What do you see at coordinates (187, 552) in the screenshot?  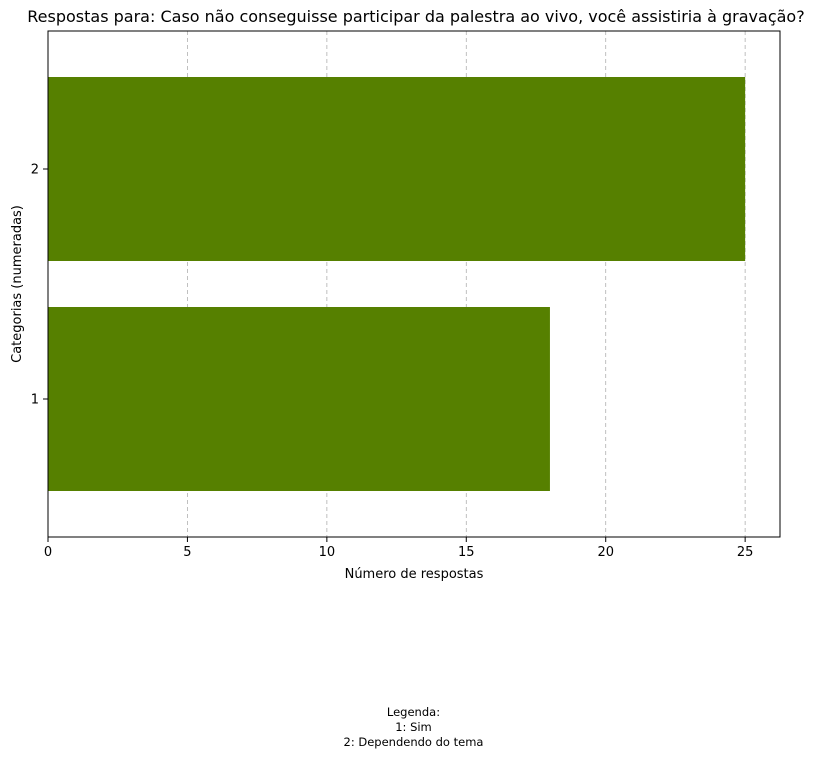 I see `x-tick-label-5: 5` at bounding box center [187, 552].